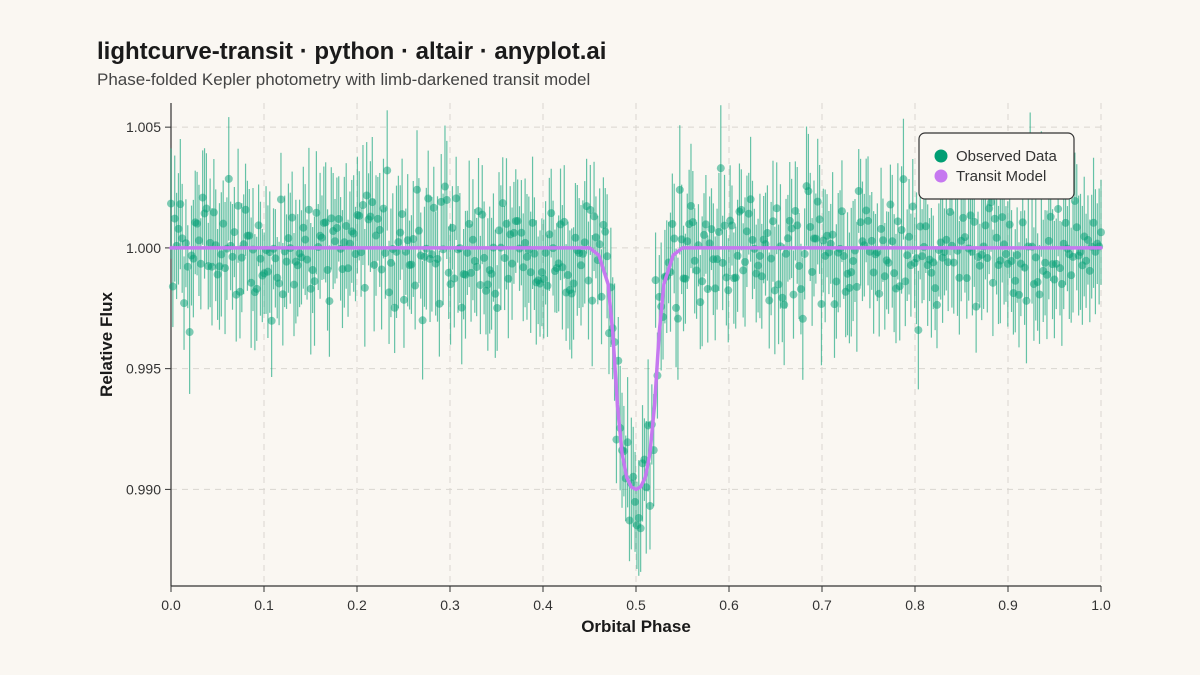 The height and width of the screenshot is (675, 1200). What do you see at coordinates (143, 127) in the screenshot?
I see `y-tick-label: 1.005` at bounding box center [143, 127].